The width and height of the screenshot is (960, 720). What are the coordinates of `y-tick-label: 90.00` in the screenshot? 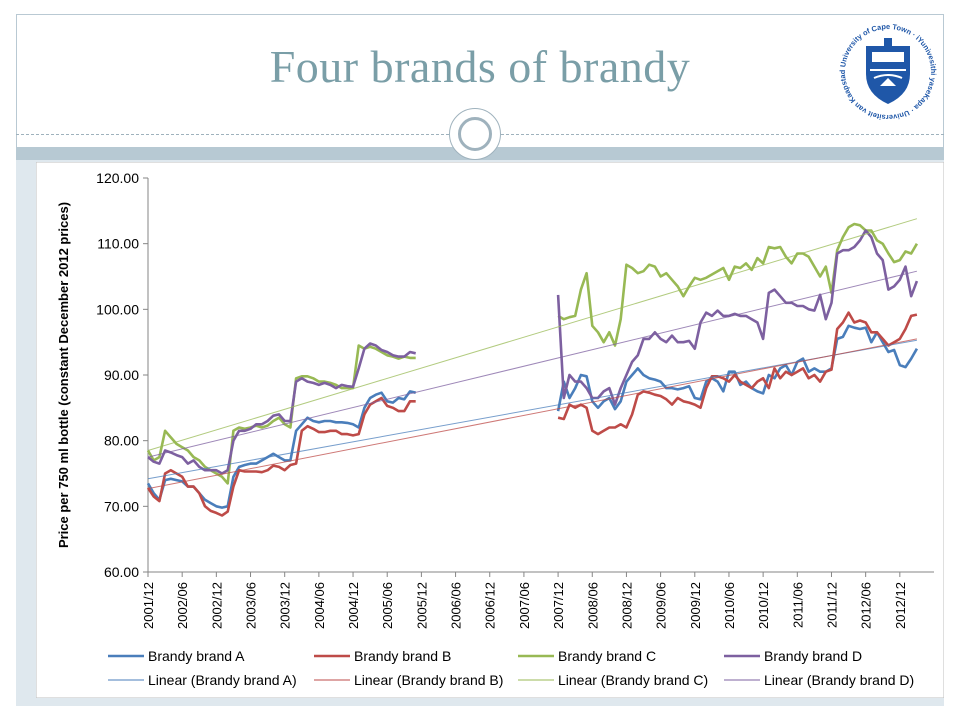 It's located at (121, 375).